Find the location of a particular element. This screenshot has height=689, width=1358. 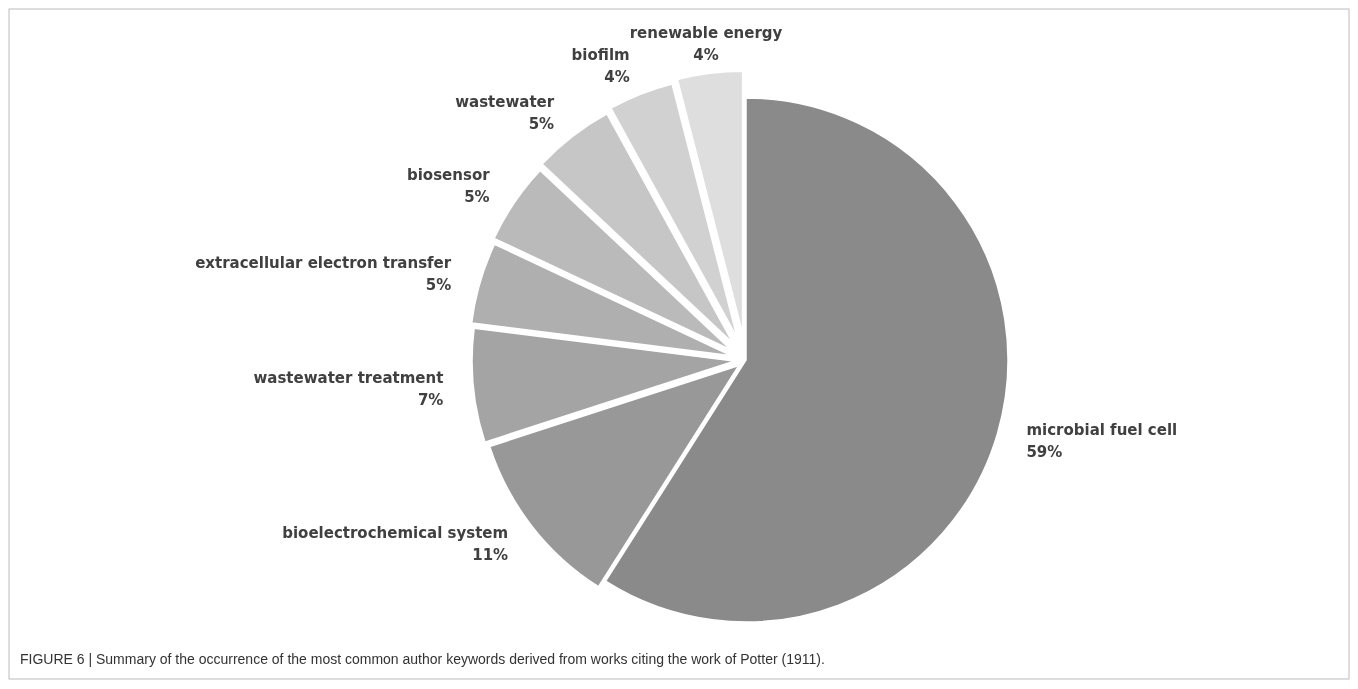

caption: FIGURE 6 | Summary of the occurrence of the most common author keywords derived from works citing the work of Potter (1911). is located at coordinates (422, 659).